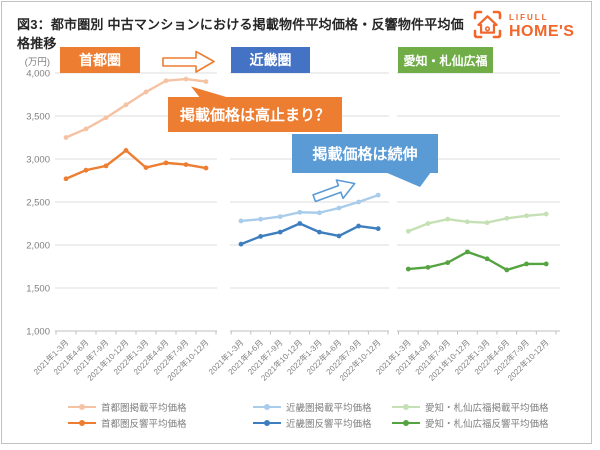 The height and width of the screenshot is (450, 600). I want to click on legend-item: 首都圏反響平均価格, so click(127, 423).